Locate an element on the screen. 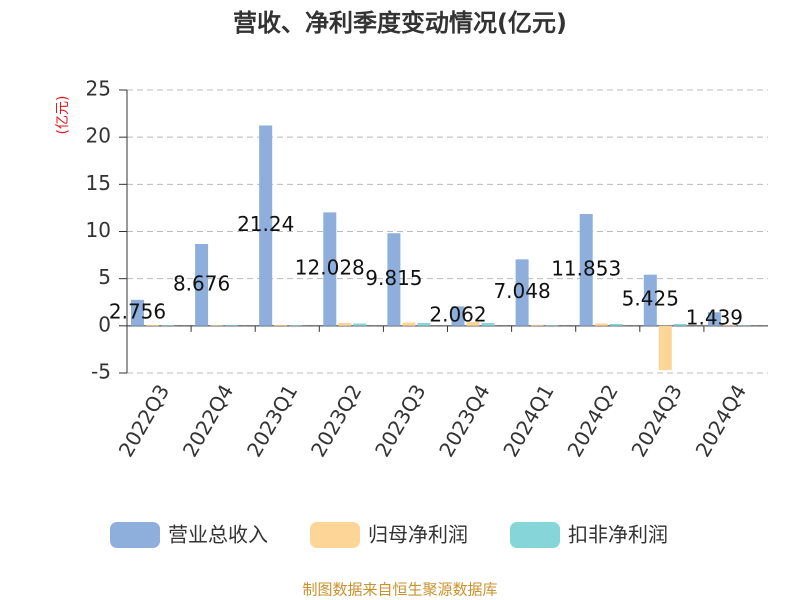 Image resolution: width=800 pixels, height=600 pixels. y-tick-label: 0 is located at coordinates (104, 324).